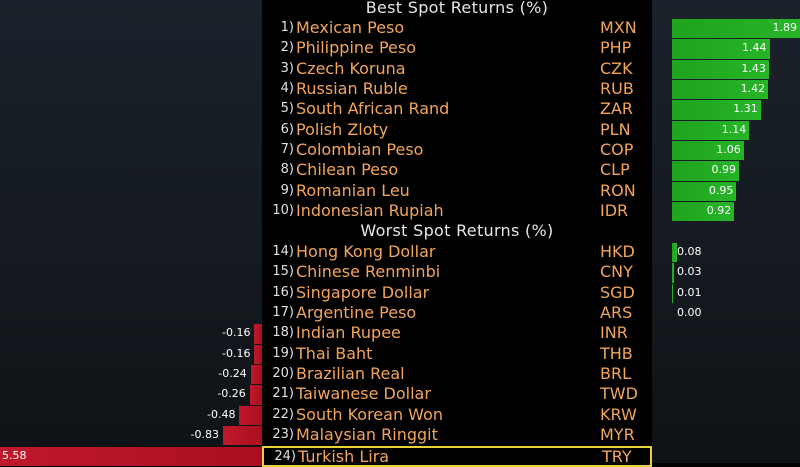 Image resolution: width=800 pixels, height=467 pixels. What do you see at coordinates (614, 211) in the screenshot?
I see `currency-code: IDR` at bounding box center [614, 211].